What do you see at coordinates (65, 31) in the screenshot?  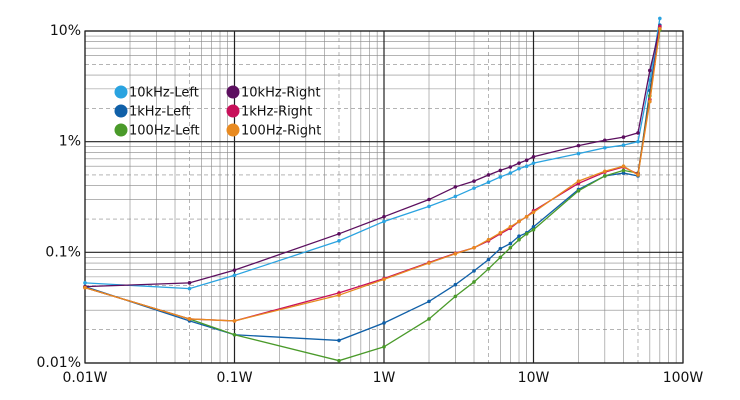 I see `y-tick-label: 10%` at bounding box center [65, 31].